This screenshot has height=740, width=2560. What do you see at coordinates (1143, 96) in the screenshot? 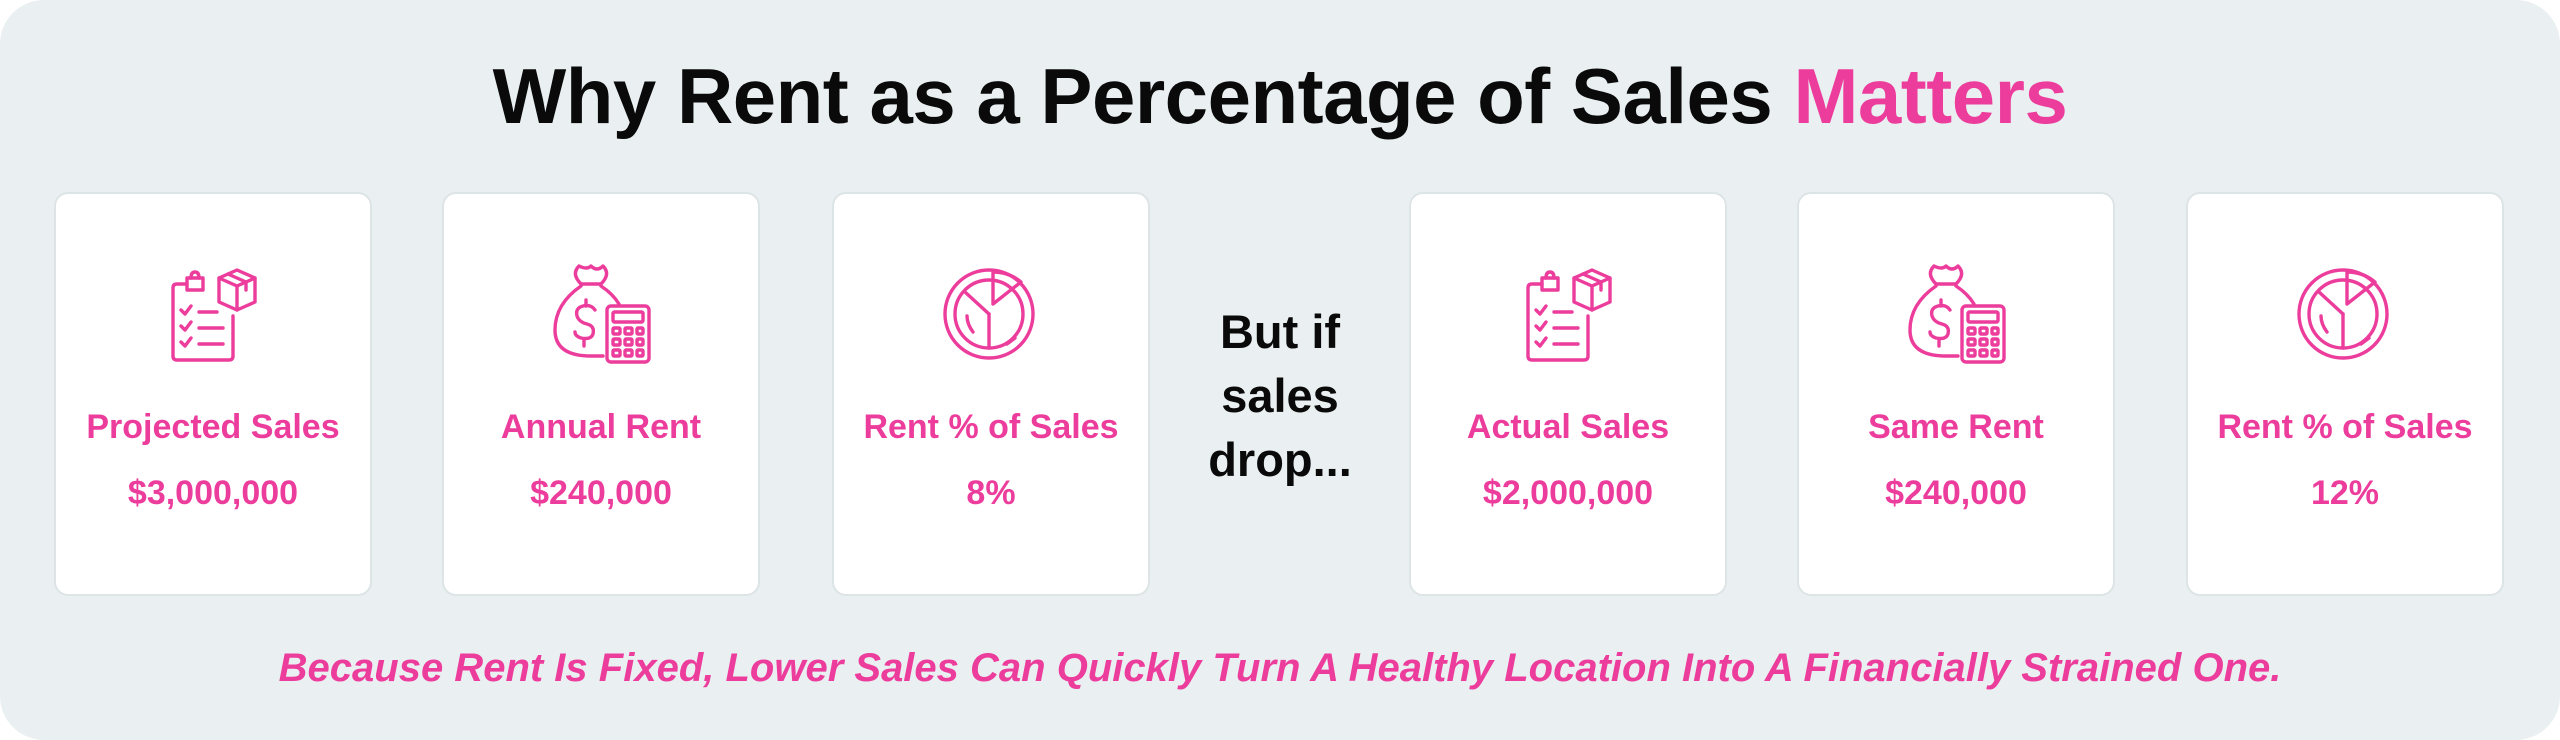
I see `title-main: Why Rent as a Percentage of Sales` at bounding box center [1143, 96].